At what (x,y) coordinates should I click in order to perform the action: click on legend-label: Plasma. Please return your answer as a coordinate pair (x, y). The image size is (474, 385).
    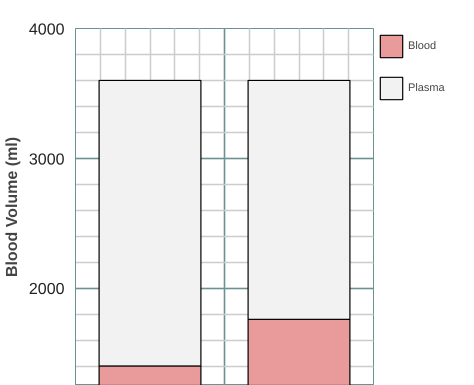
    Looking at the image, I should click on (426, 88).